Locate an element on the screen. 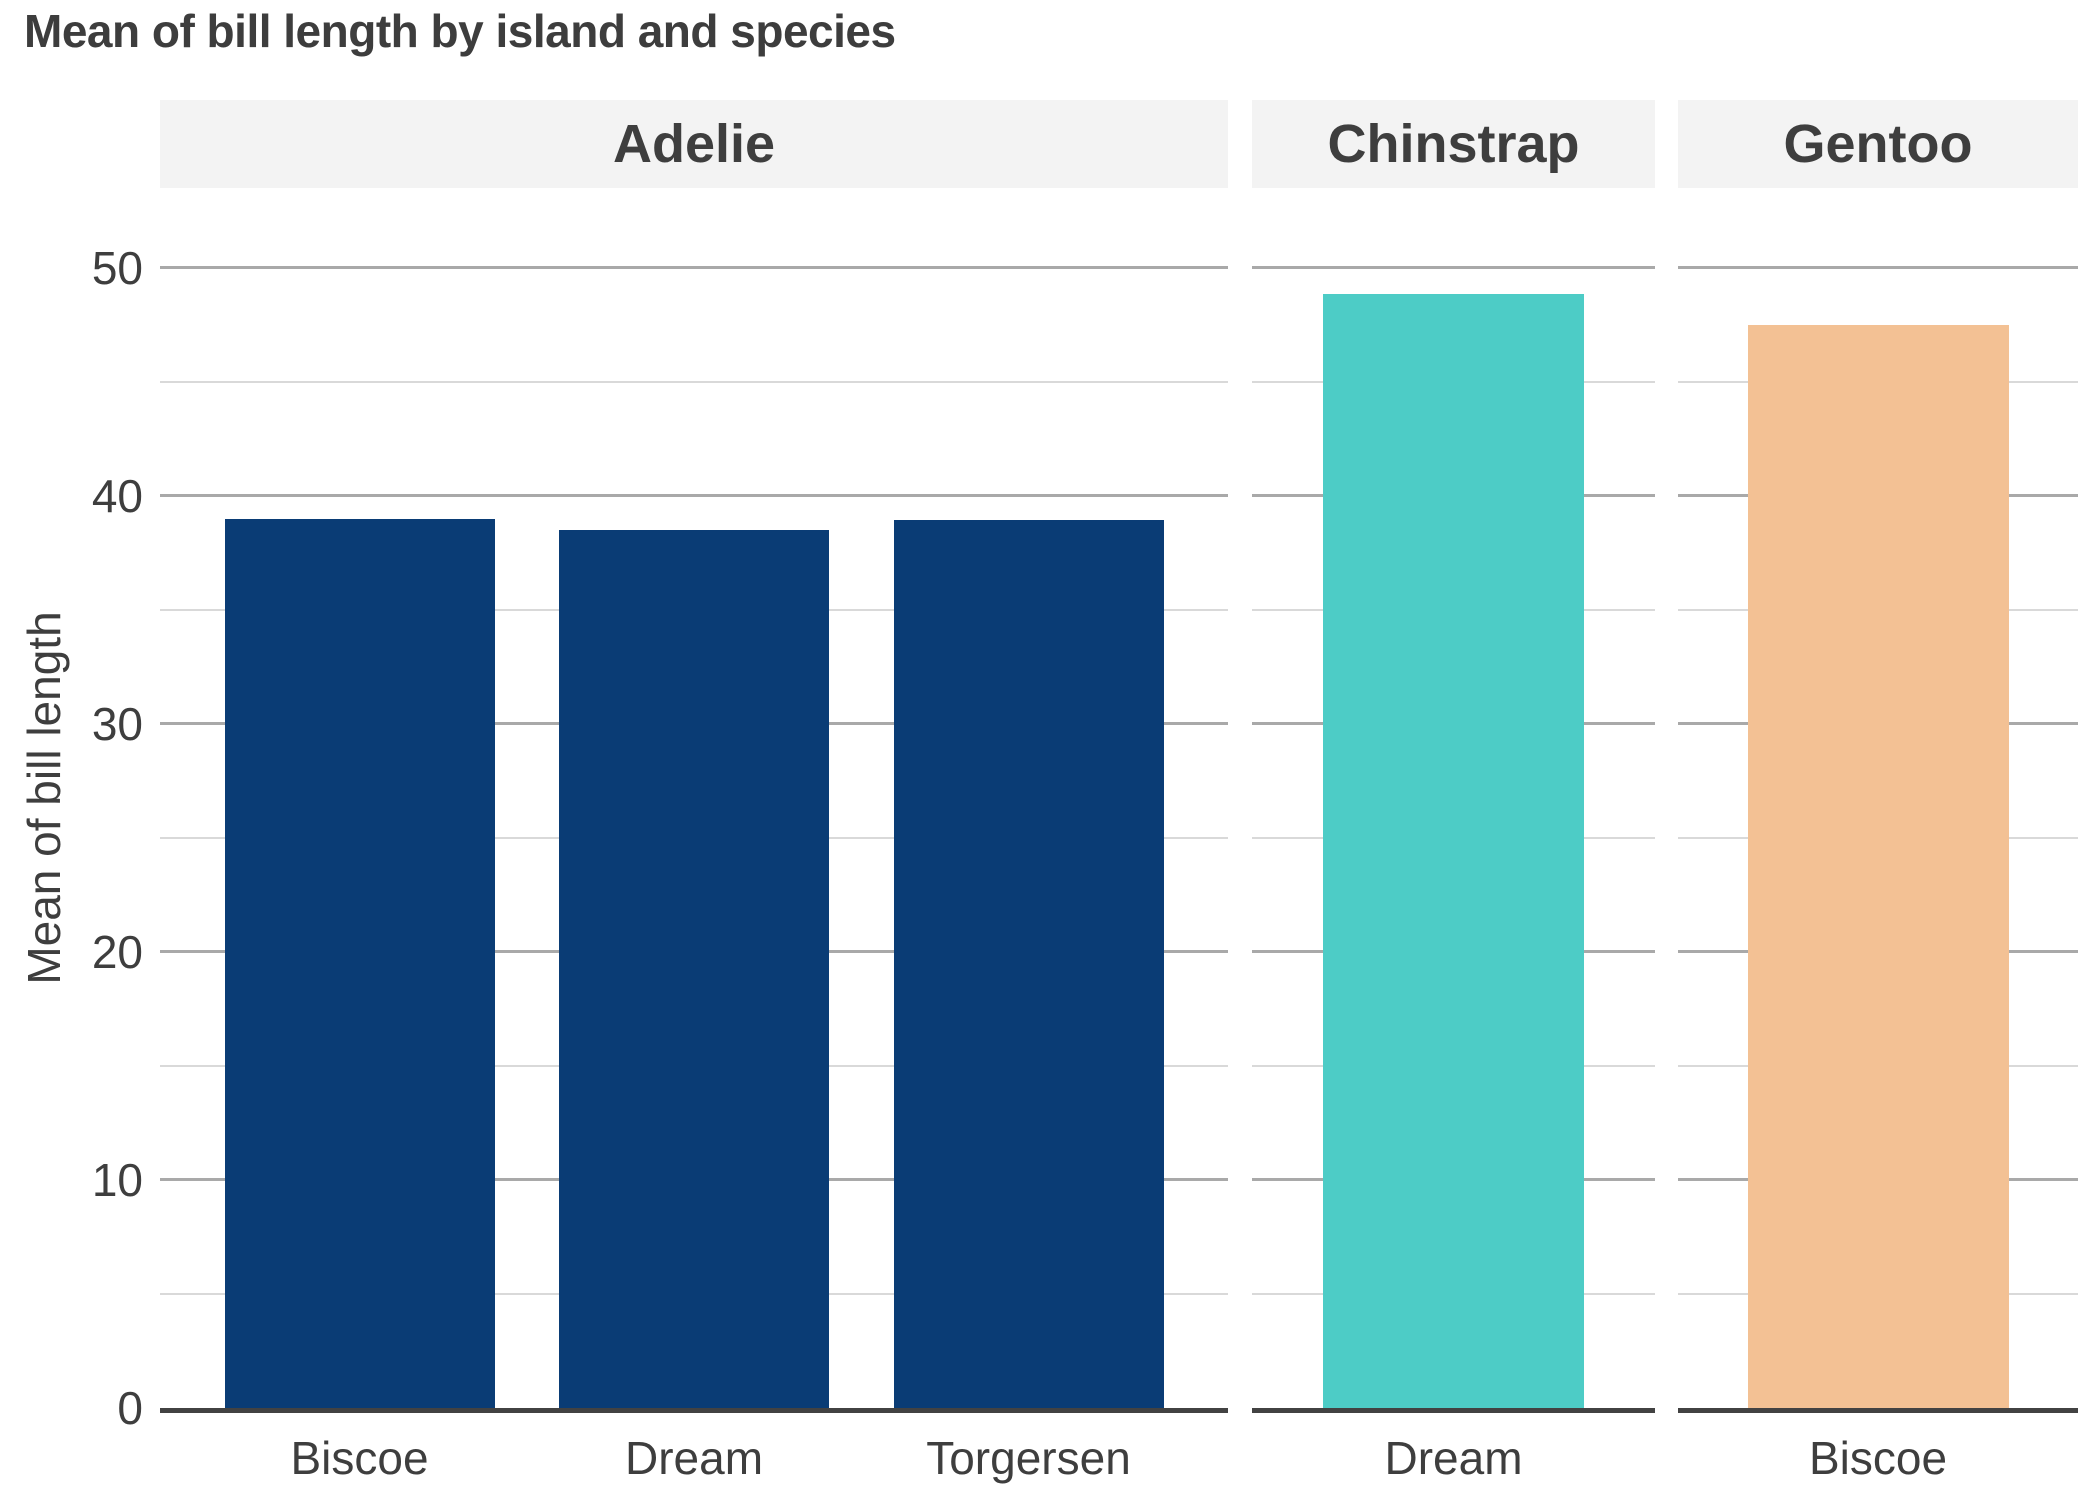 The image size is (2100, 1500). x-axis-labels-adelie: Biscoe Dream Torgersen is located at coordinates (694, 1460).